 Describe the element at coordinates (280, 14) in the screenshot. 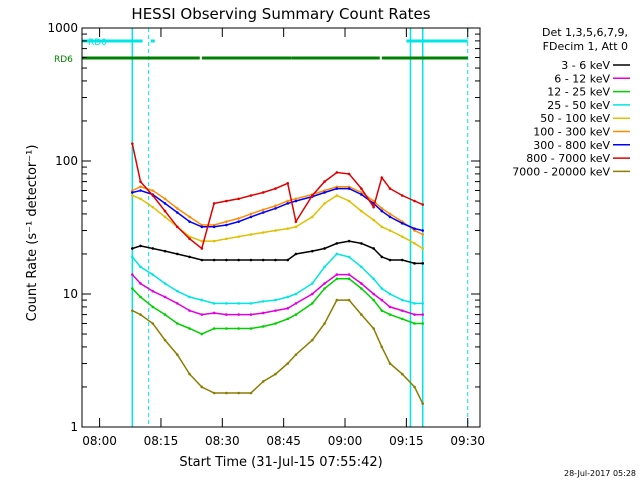

I see `chart-title: HESSI Observing Summary Count Rates` at that location.